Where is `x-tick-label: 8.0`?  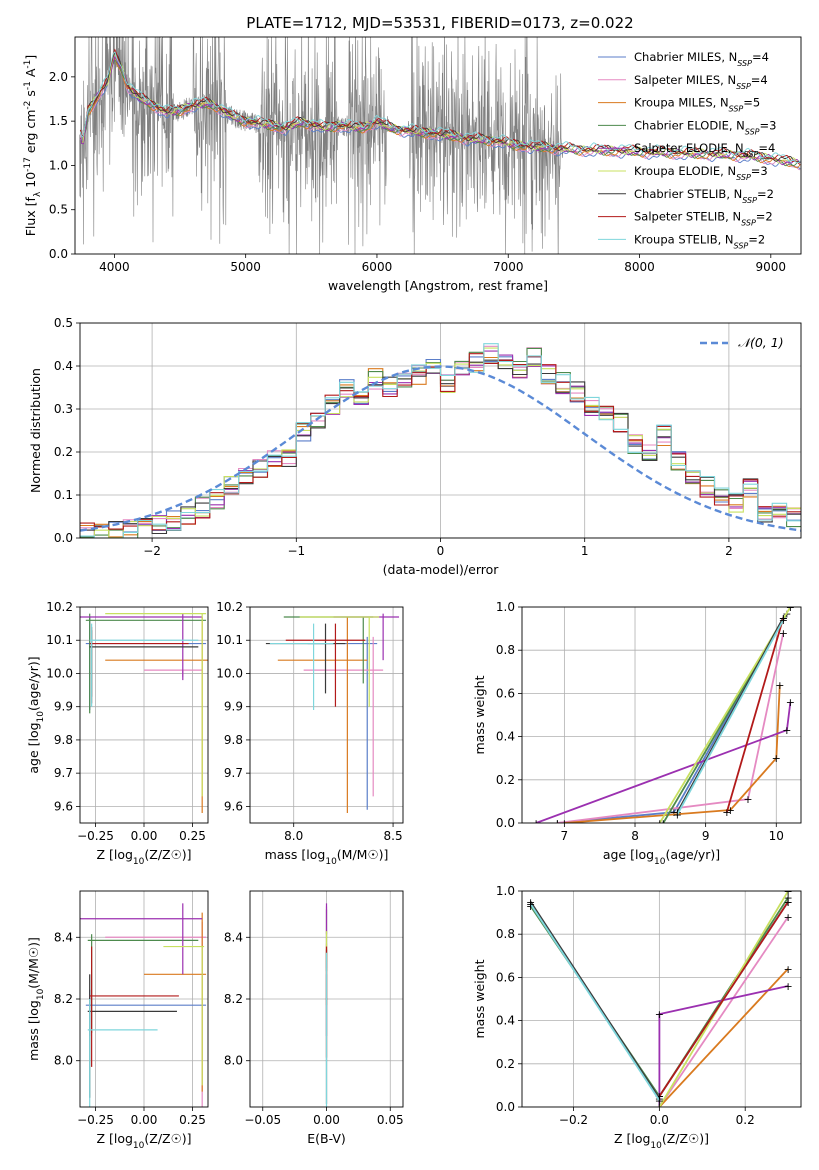 x-tick-label: 8.0 is located at coordinates (293, 836).